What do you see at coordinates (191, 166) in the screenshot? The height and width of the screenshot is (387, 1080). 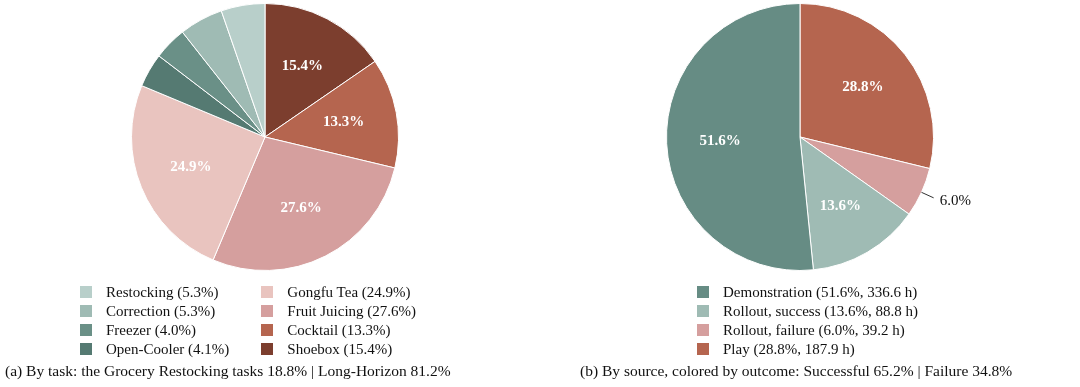 I see `data-label: 24.9%` at bounding box center [191, 166].